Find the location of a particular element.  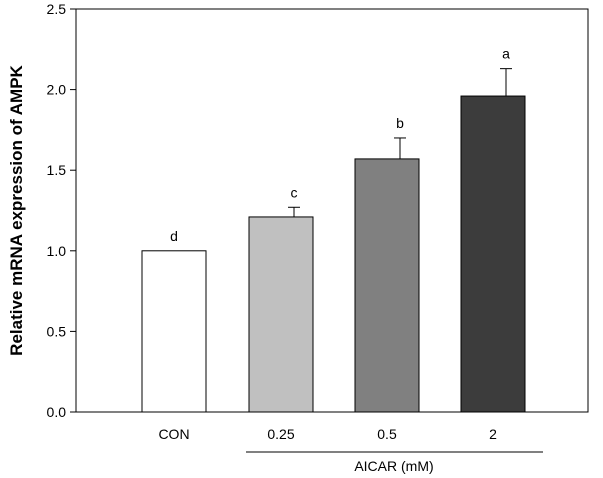

x-axis-tick-labels: CON 0.25 0.5 2 is located at coordinates (327, 434).